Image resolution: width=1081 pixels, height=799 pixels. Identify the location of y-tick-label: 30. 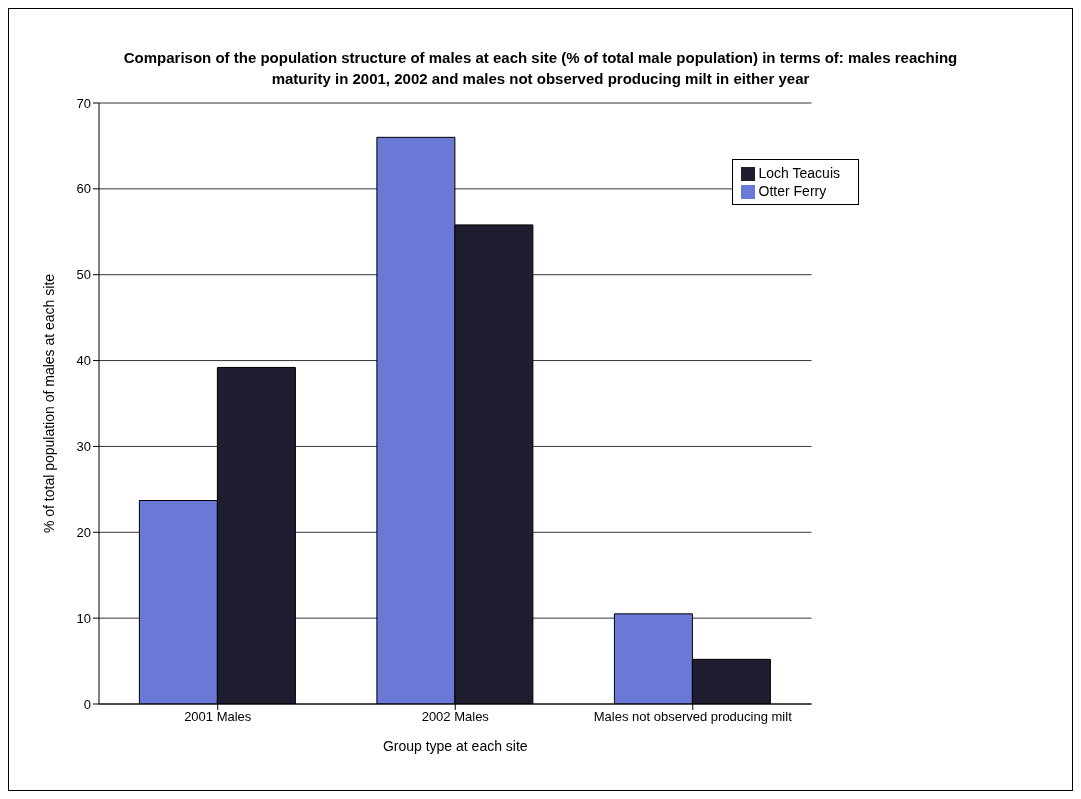
(83, 447).